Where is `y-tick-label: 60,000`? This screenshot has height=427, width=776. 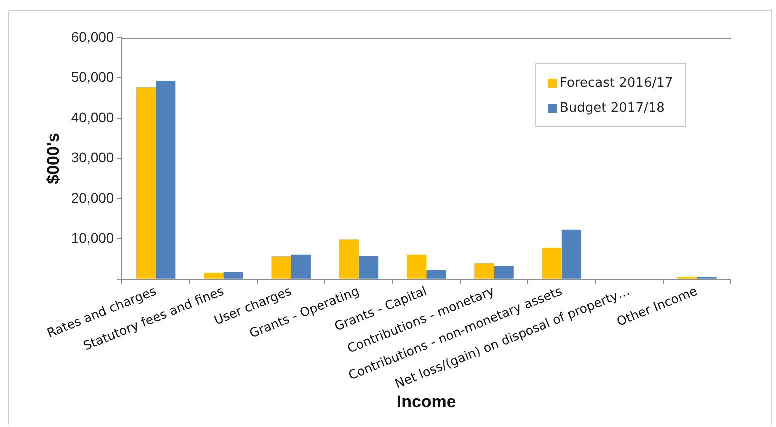
y-tick-label: 60,000 is located at coordinates (92, 36).